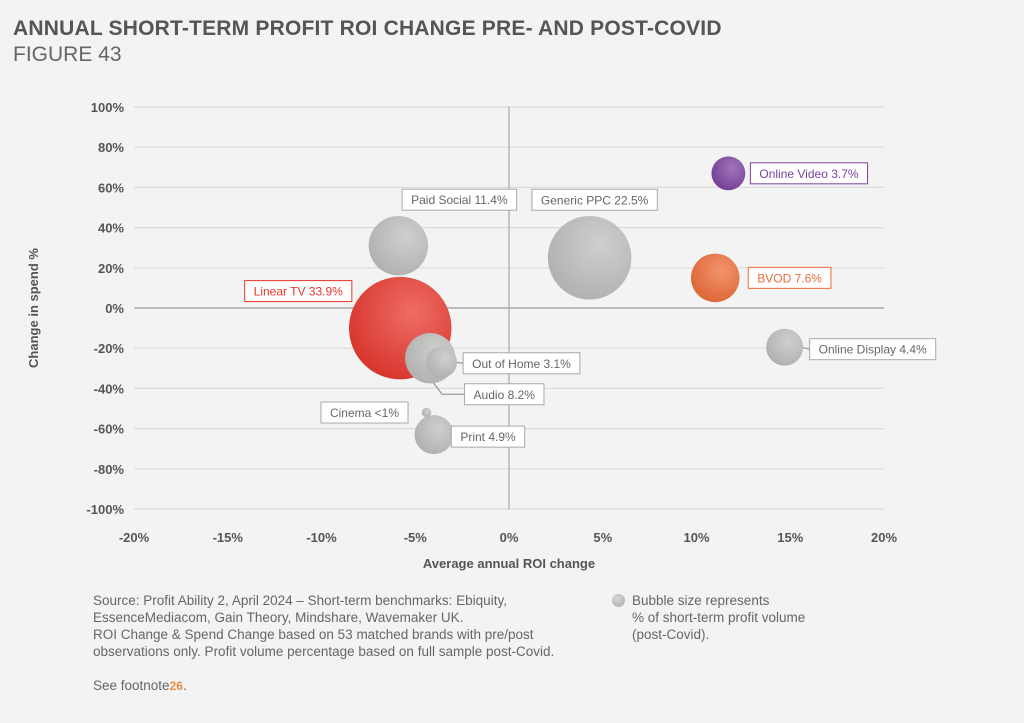 Image resolution: width=1024 pixels, height=723 pixels. Describe the element at coordinates (715, 278) in the screenshot. I see `bubble-bvod` at that location.